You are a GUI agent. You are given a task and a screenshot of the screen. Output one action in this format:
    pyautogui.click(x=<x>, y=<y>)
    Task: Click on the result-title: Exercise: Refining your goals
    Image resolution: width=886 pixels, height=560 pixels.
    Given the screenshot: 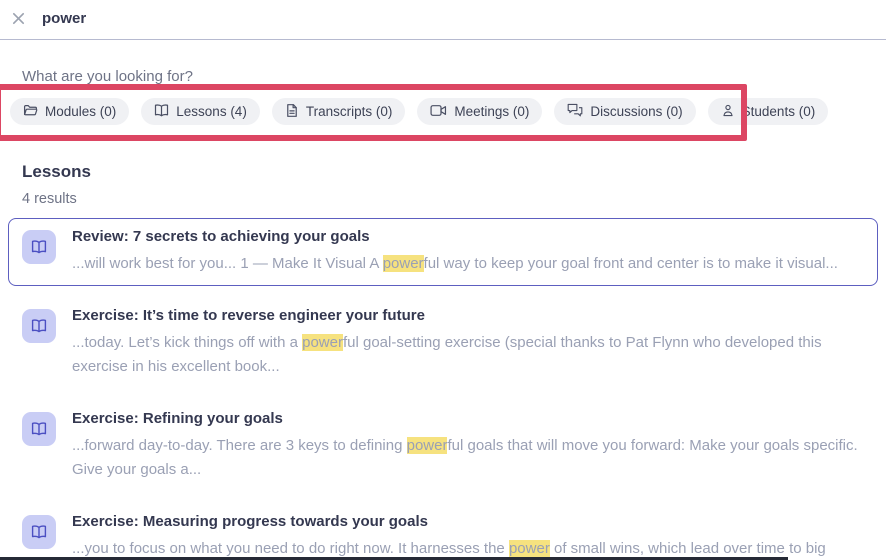 What is the action you would take?
    pyautogui.click(x=177, y=418)
    